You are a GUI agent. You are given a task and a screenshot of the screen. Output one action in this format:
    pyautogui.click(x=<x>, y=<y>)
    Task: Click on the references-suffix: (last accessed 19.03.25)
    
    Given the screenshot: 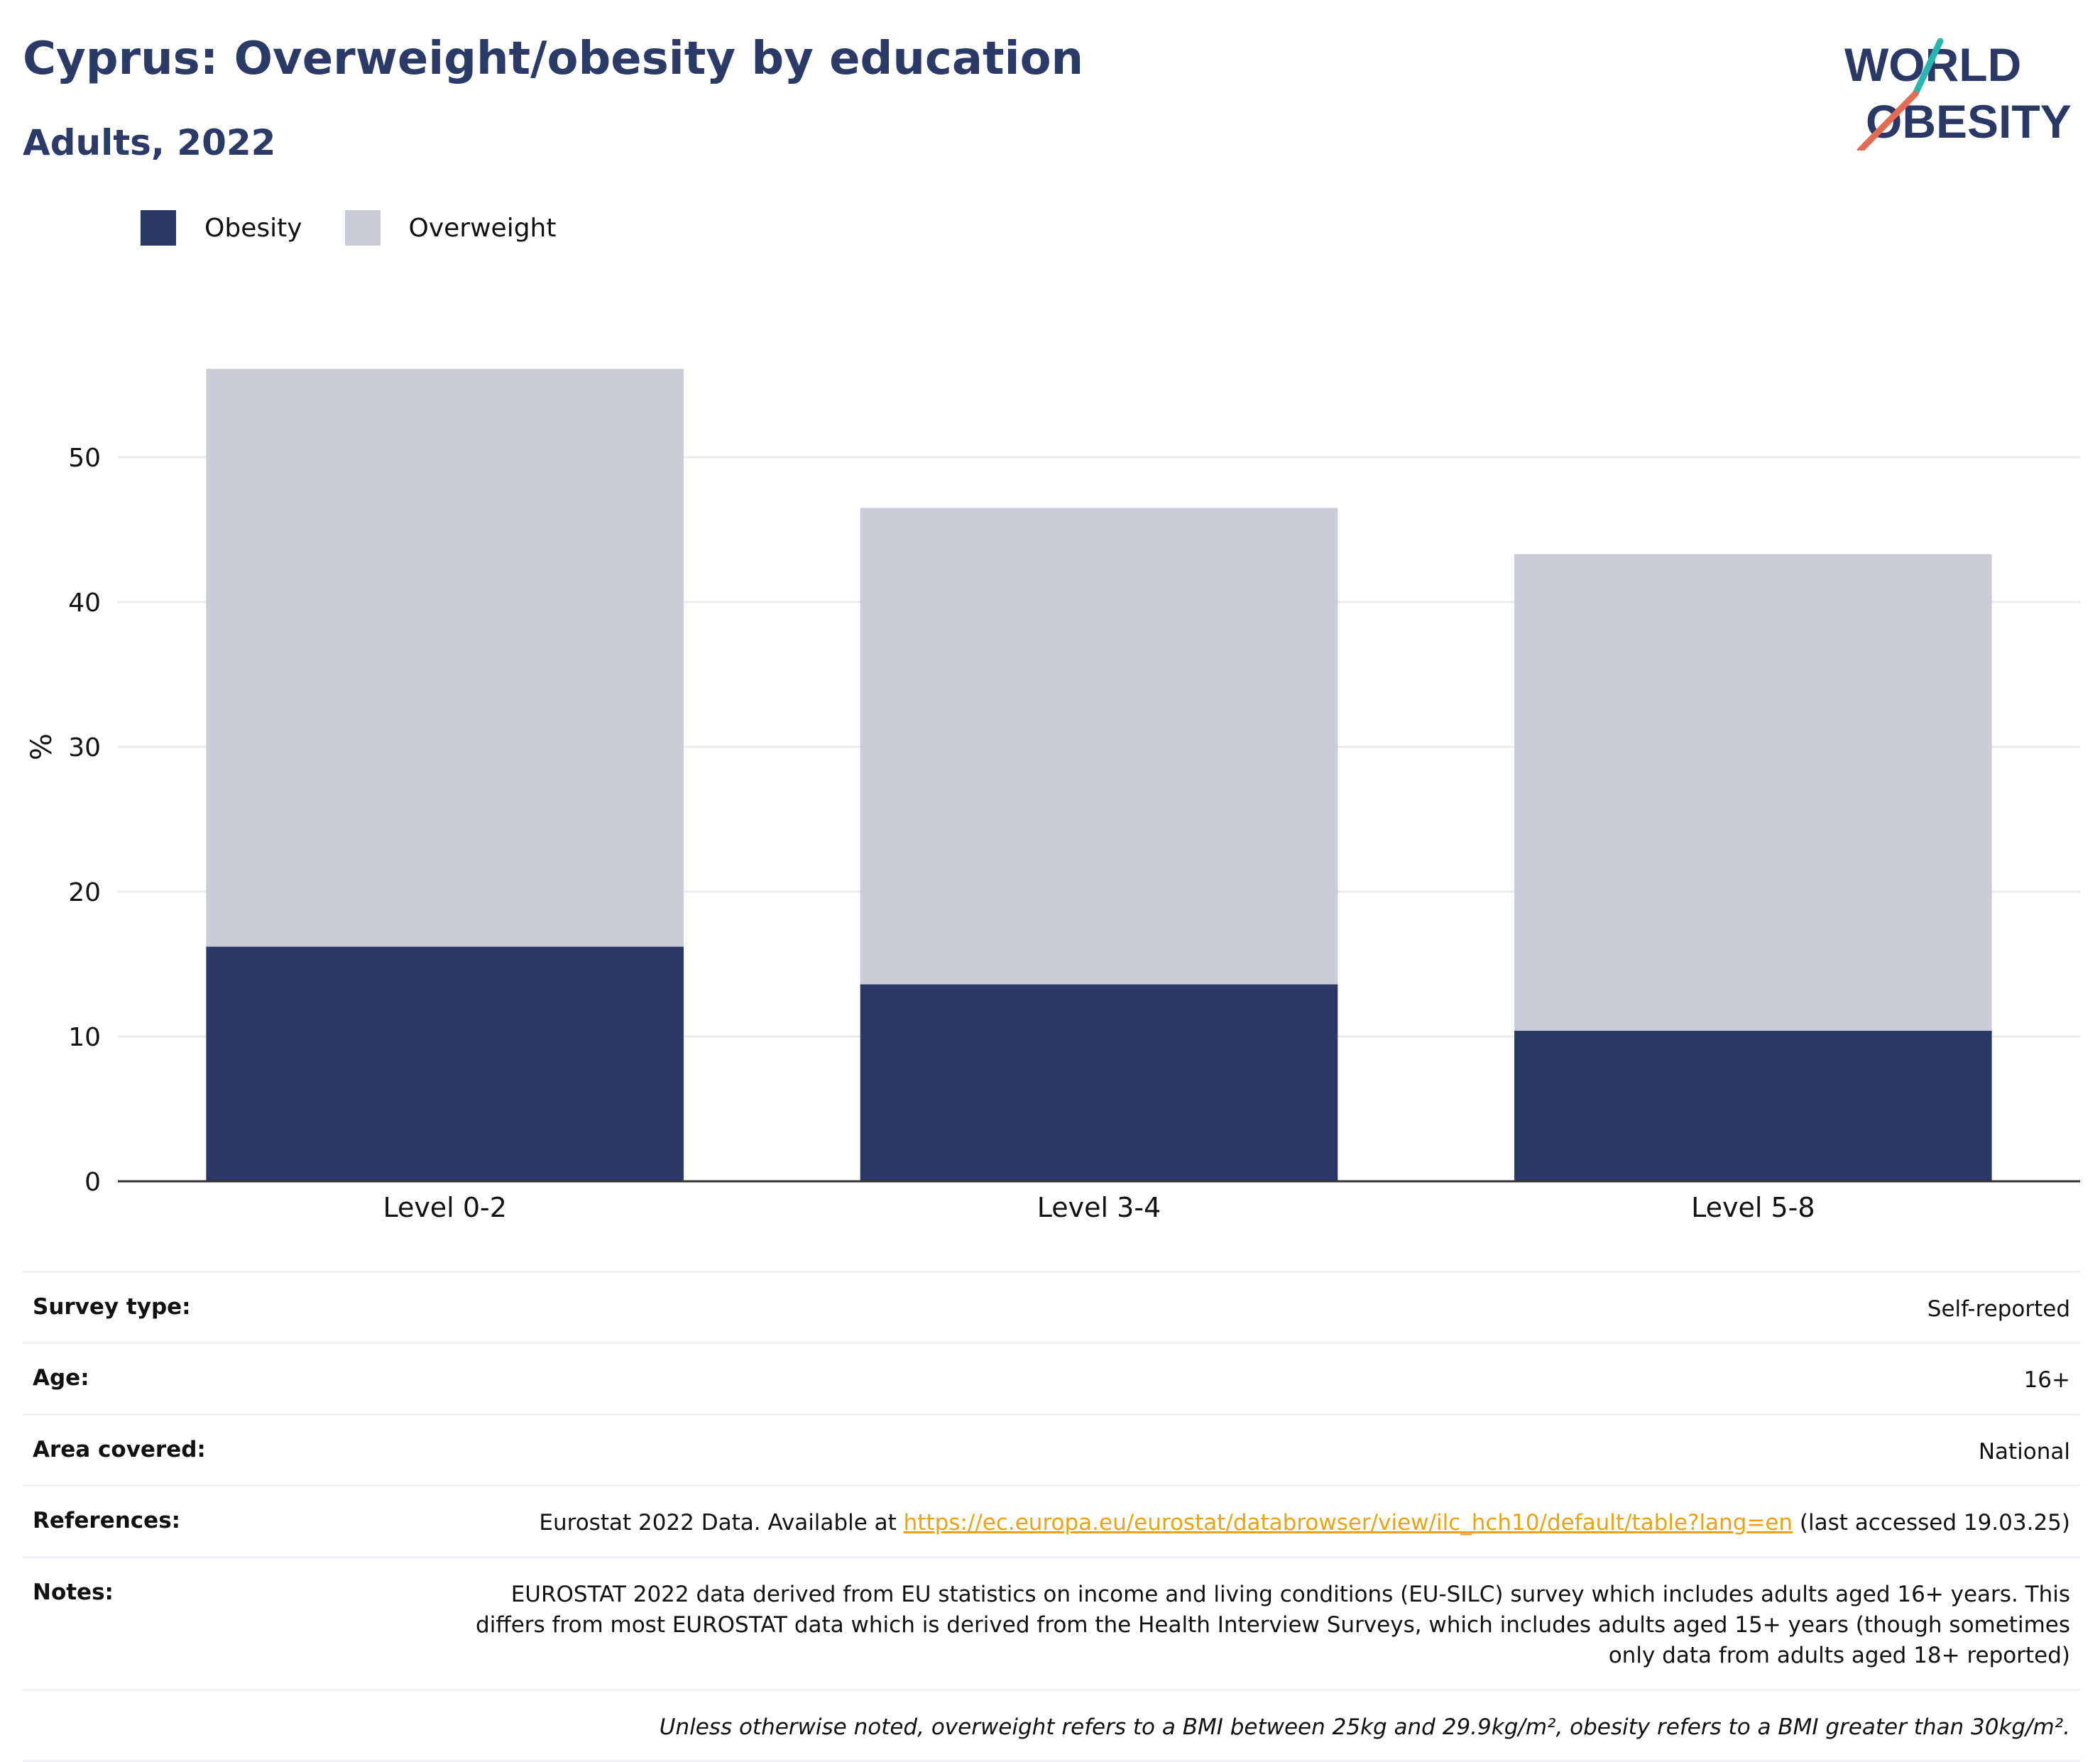 What is the action you would take?
    pyautogui.click(x=1931, y=1523)
    